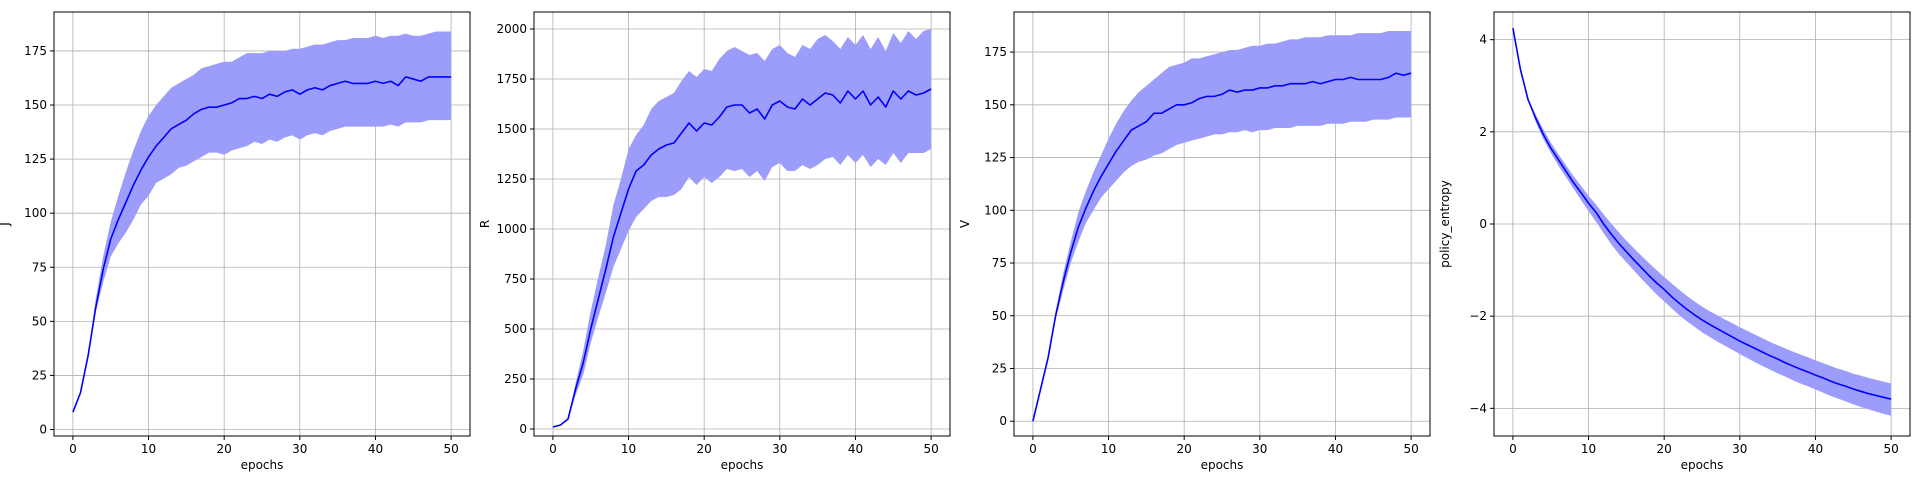  I want to click on r-ytick-label: 1500, so click(511, 129).